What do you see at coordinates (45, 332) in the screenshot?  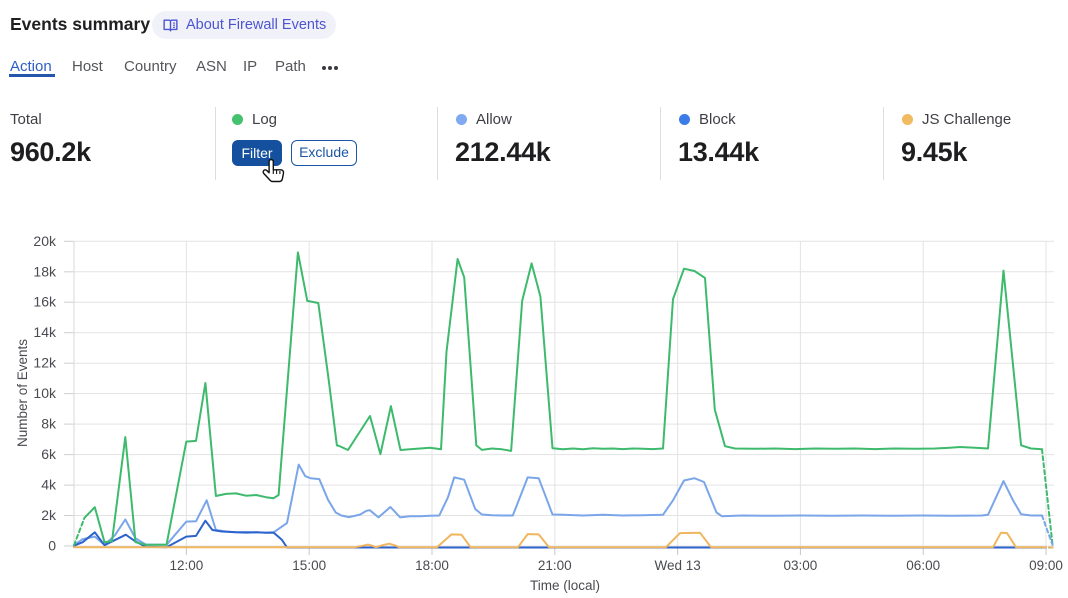 I see `svg-text: 14k` at bounding box center [45, 332].